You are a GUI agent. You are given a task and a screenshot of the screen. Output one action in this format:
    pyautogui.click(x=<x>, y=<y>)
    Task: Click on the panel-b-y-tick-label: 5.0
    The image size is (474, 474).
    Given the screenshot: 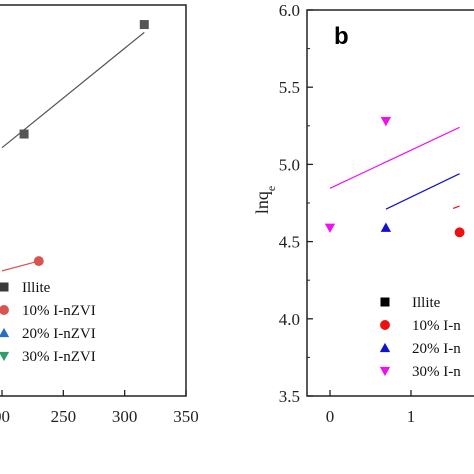 What is the action you would take?
    pyautogui.click(x=289, y=164)
    